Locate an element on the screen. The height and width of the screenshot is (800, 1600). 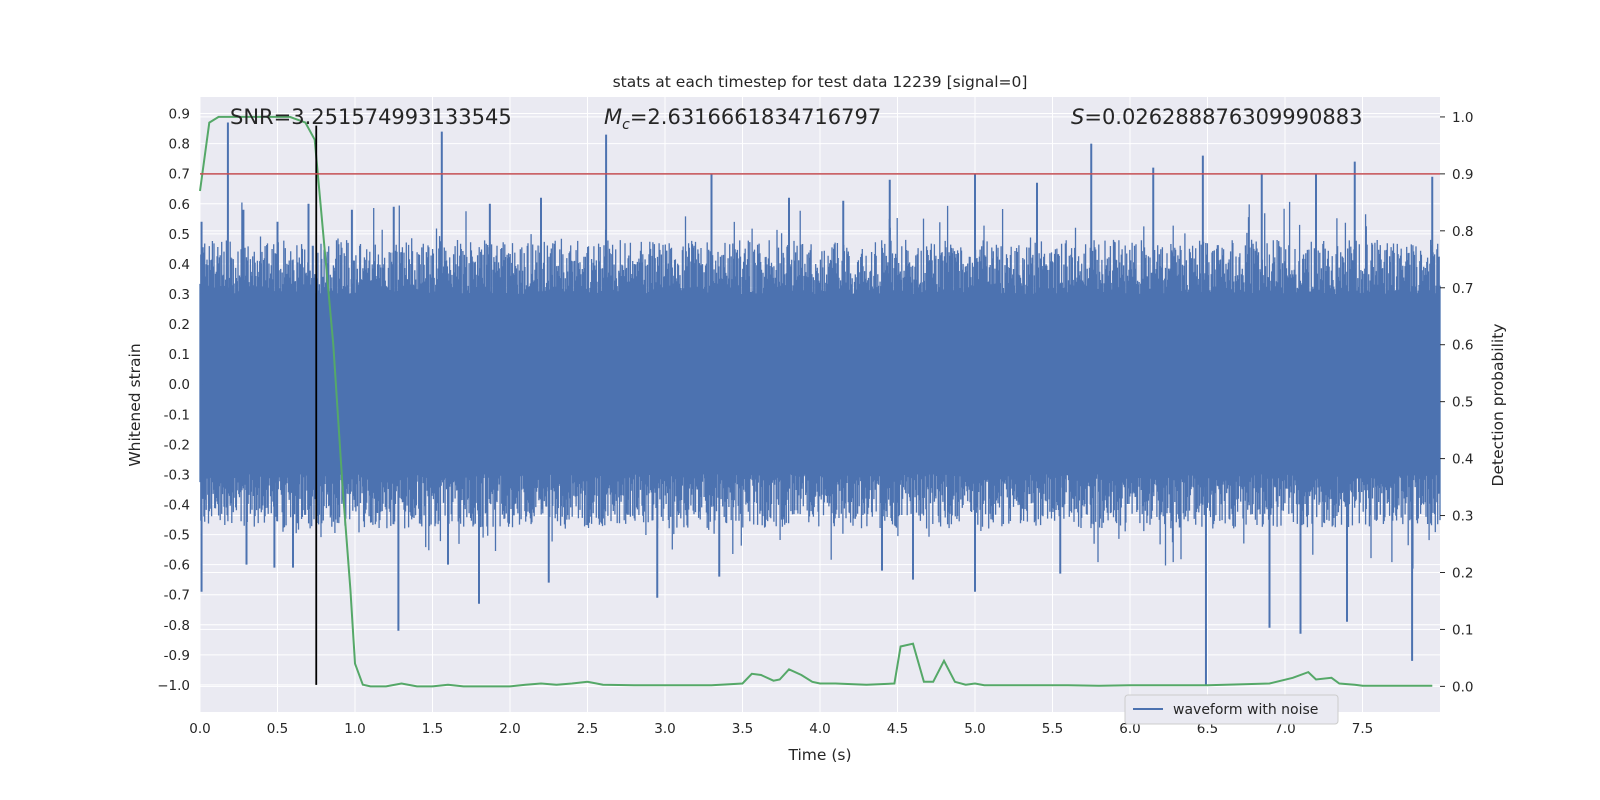
s-symbol: S is located at coordinates (1077, 117).